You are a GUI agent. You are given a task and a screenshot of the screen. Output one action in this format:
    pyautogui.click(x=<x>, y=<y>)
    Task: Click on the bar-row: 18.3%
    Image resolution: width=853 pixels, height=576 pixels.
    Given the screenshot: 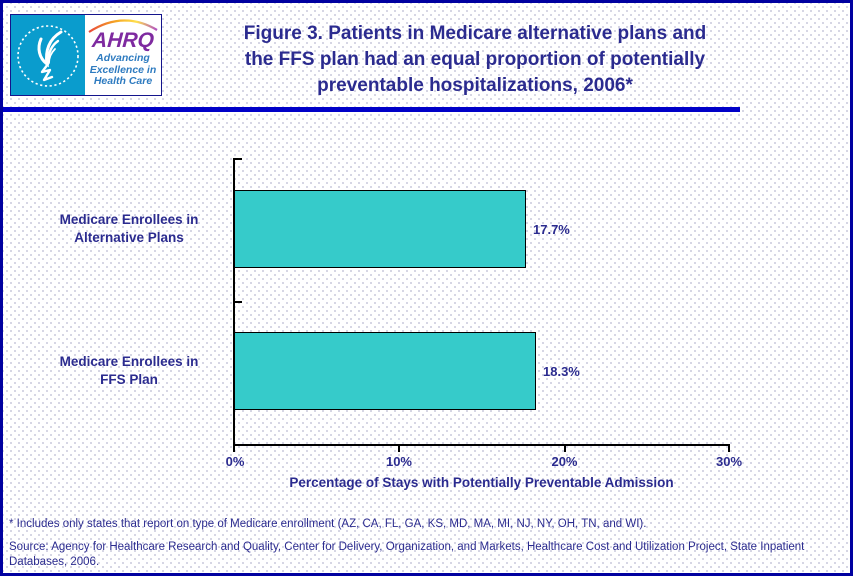 What is the action you would take?
    pyautogui.click(x=407, y=371)
    